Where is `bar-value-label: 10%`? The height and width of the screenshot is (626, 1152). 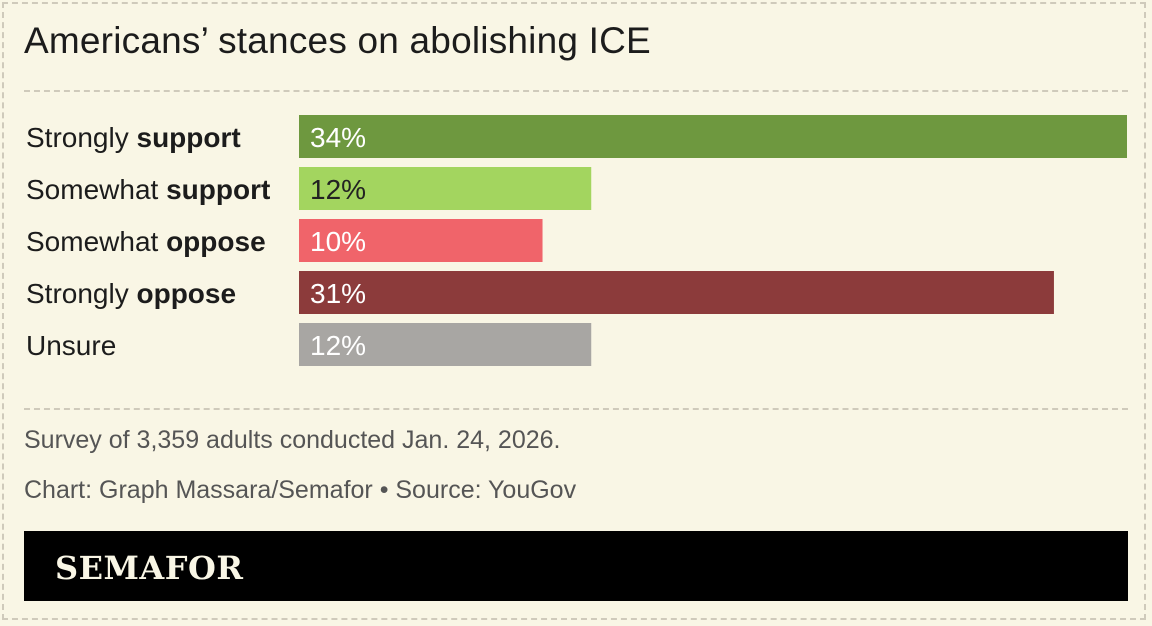 bar-value-label: 10% is located at coordinates (338, 241).